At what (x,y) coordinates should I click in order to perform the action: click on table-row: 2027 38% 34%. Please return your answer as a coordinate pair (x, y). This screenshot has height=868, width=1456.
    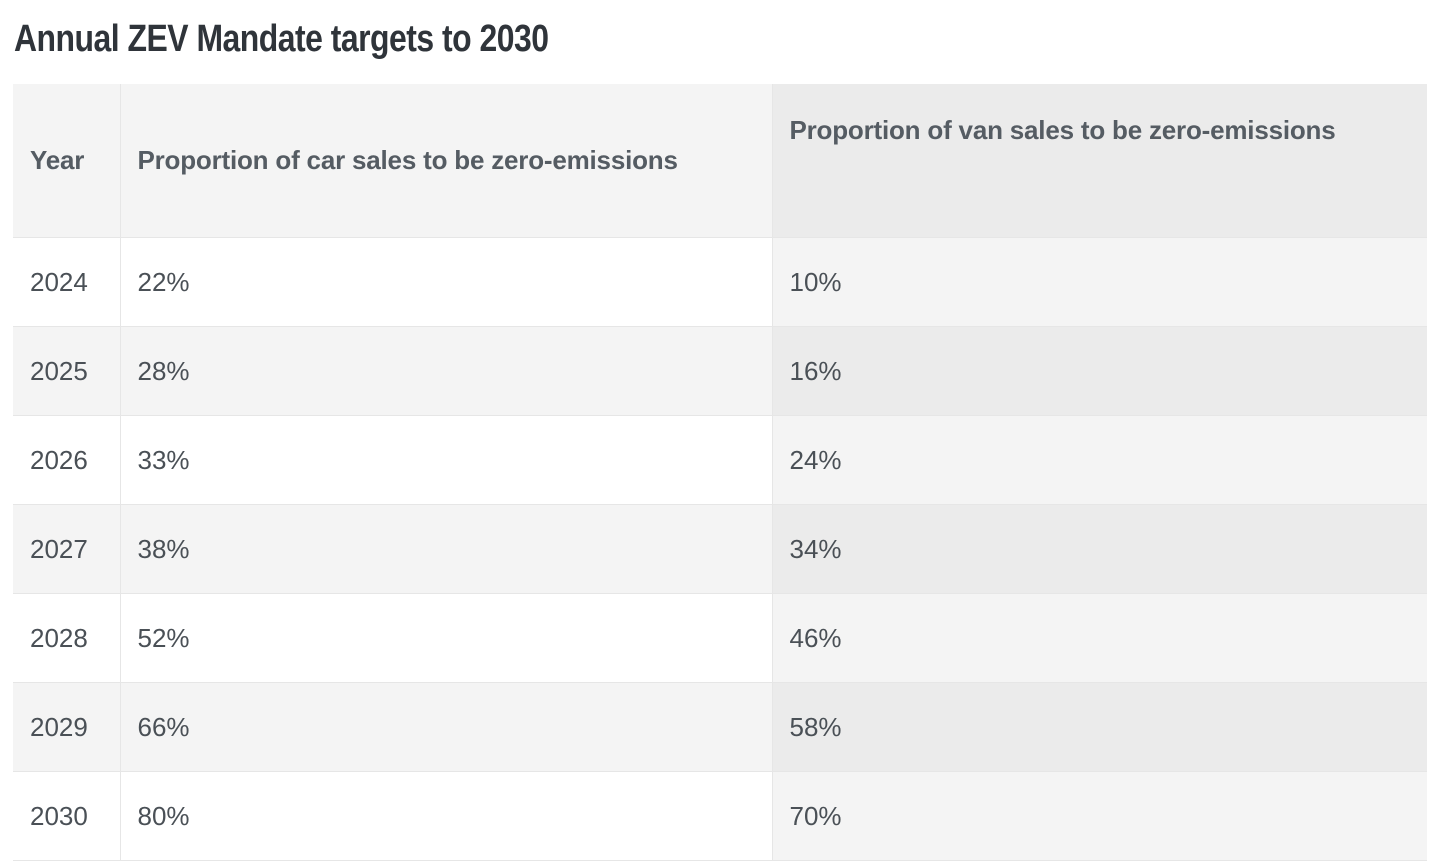
    Looking at the image, I should click on (720, 549).